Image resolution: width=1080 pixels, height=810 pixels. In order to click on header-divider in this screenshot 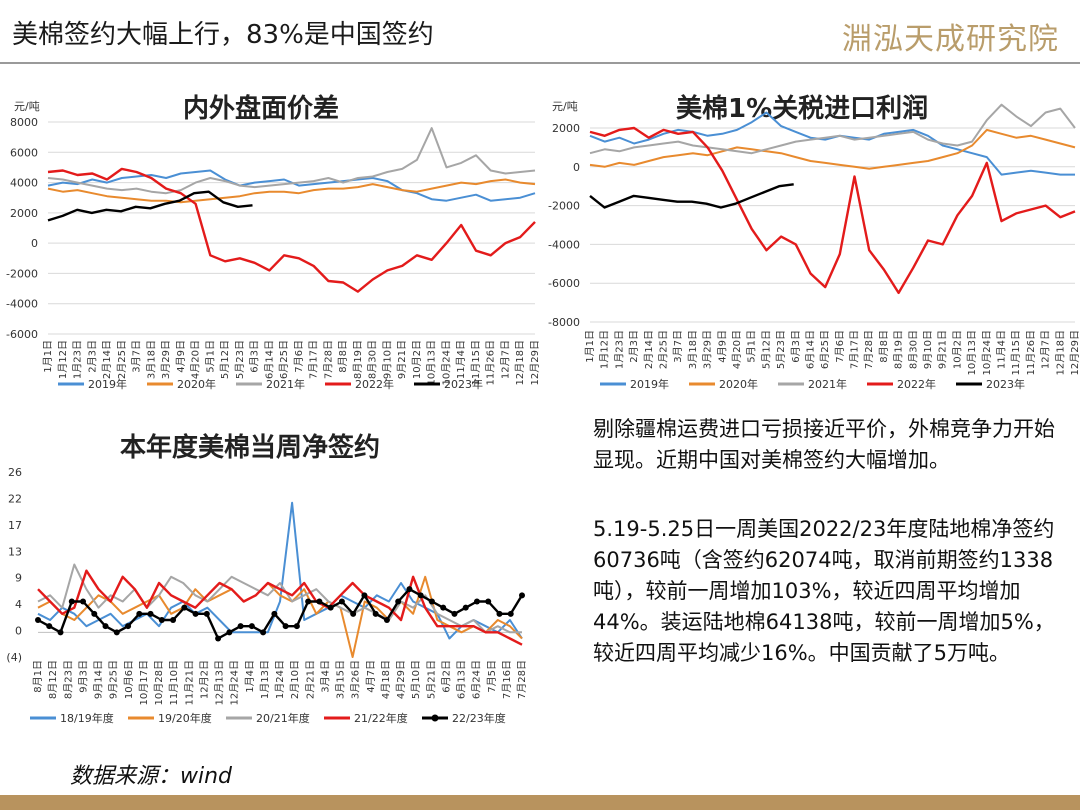, I will do `click(540, 63)`.